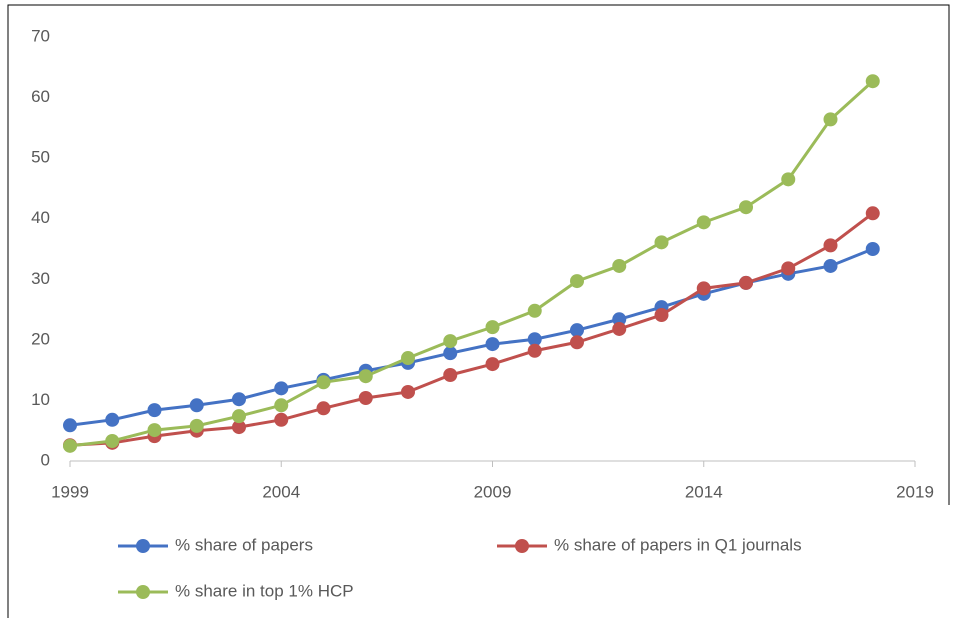 The height and width of the screenshot is (618, 956). Describe the element at coordinates (244, 544) in the screenshot. I see `legend-label: % share of papers` at that location.